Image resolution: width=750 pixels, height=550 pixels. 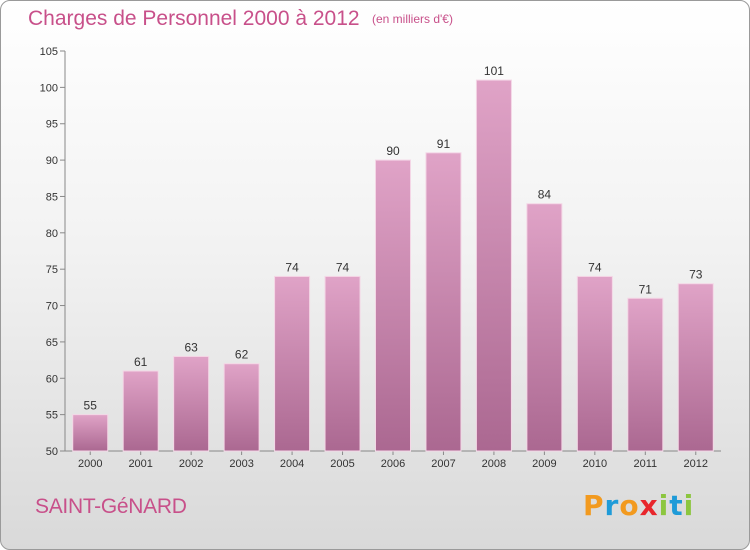 What do you see at coordinates (494, 464) in the screenshot?
I see `x-tick-label: 2008` at bounding box center [494, 464].